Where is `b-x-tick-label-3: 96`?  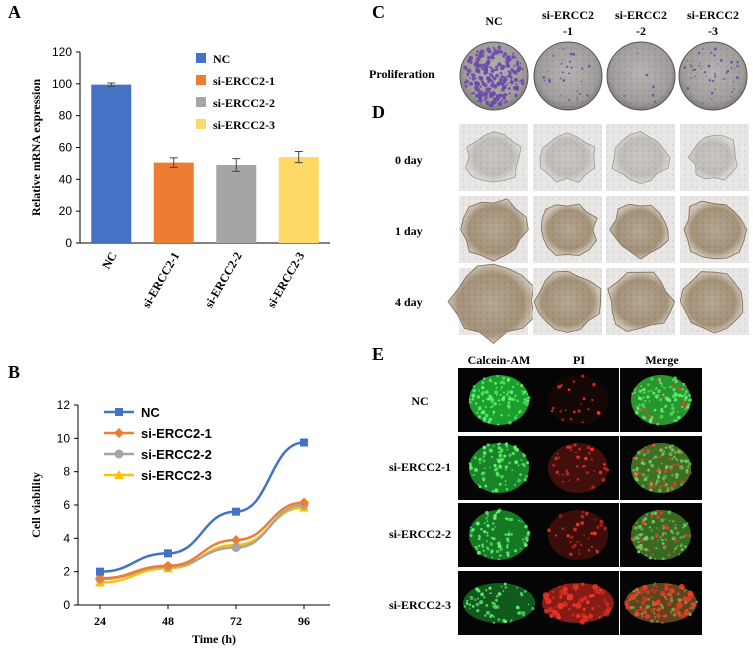
b-x-tick-label-3: 96 is located at coordinates (304, 621).